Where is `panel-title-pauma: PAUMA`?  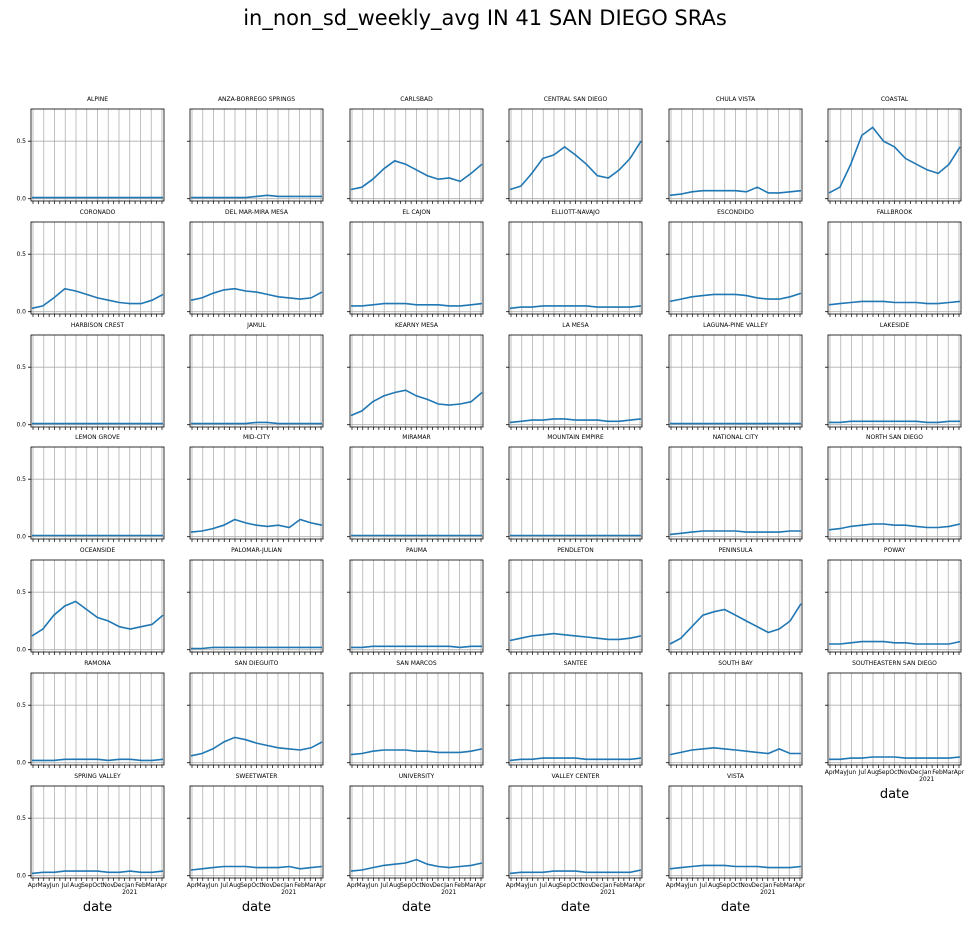
panel-title-pauma: PAUMA is located at coordinates (417, 550).